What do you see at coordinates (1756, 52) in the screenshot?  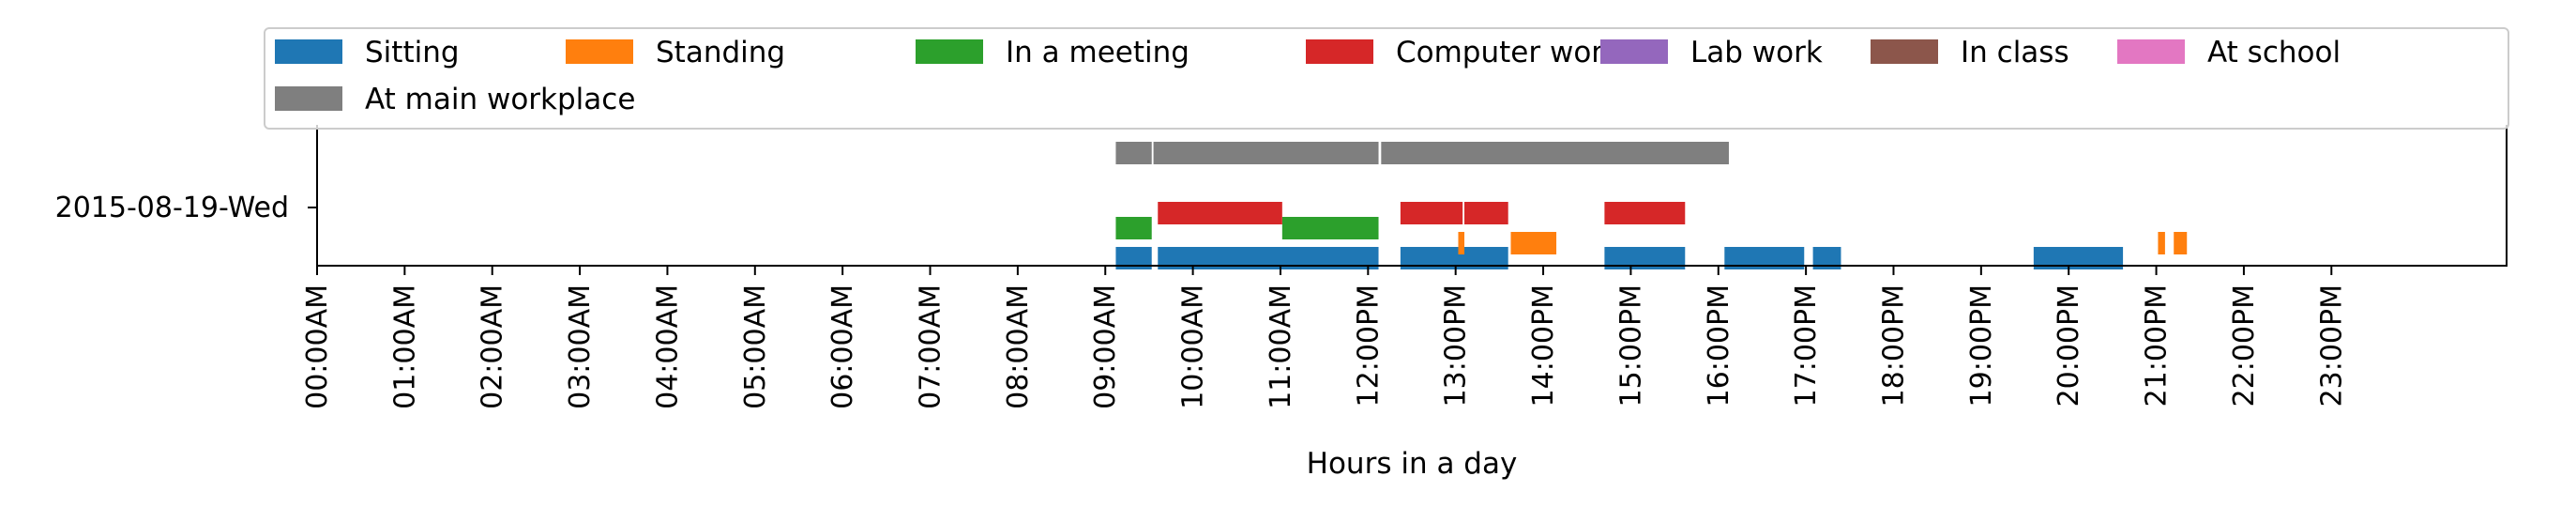 I see `legend-label-lab-work: Lab work` at bounding box center [1756, 52].